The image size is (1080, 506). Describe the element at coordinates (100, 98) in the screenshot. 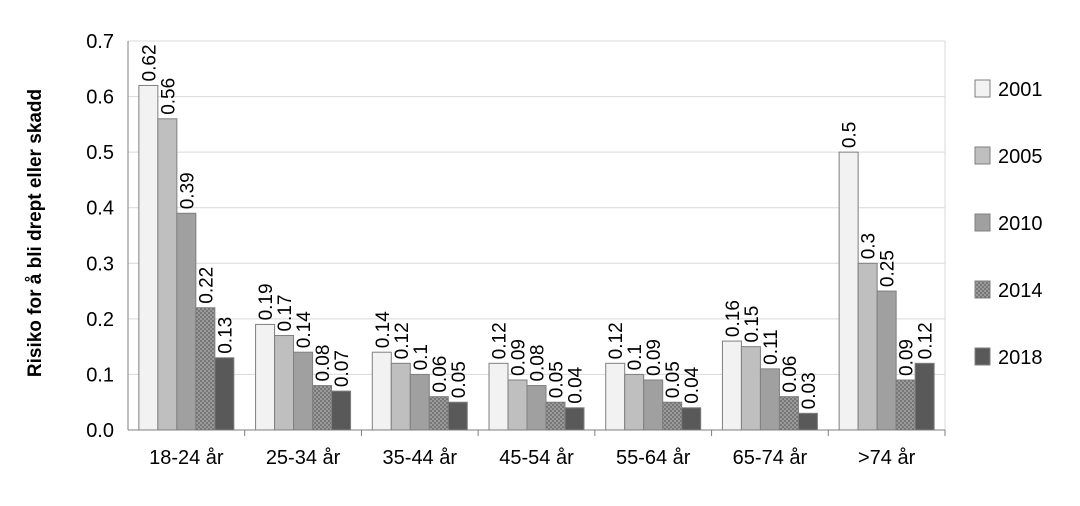

I see `y-tick-label: 0.6` at that location.